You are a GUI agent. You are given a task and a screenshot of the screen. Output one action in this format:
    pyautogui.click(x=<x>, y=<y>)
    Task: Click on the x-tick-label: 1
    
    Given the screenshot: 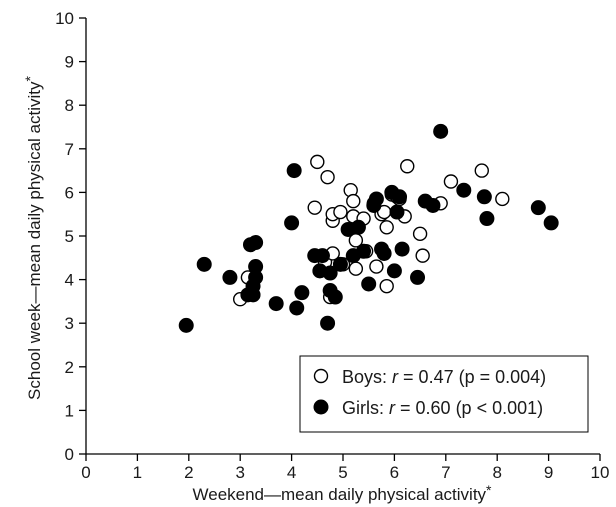 What is the action you would take?
    pyautogui.click(x=137, y=472)
    